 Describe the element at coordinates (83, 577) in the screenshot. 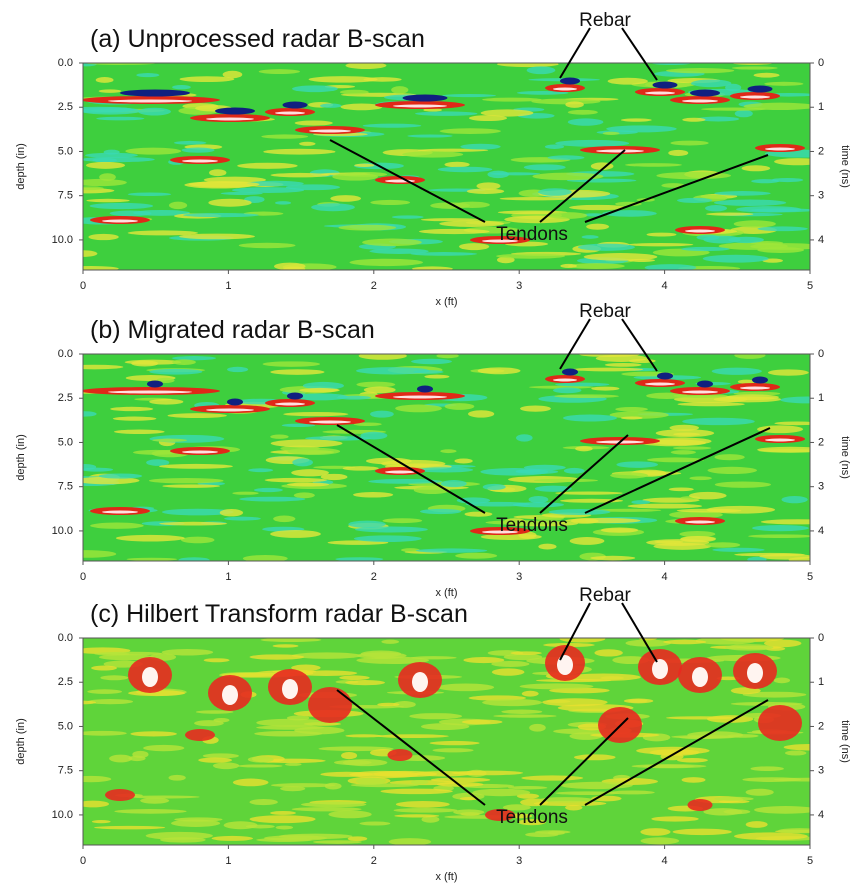

I see `x-tick-label: 0` at that location.